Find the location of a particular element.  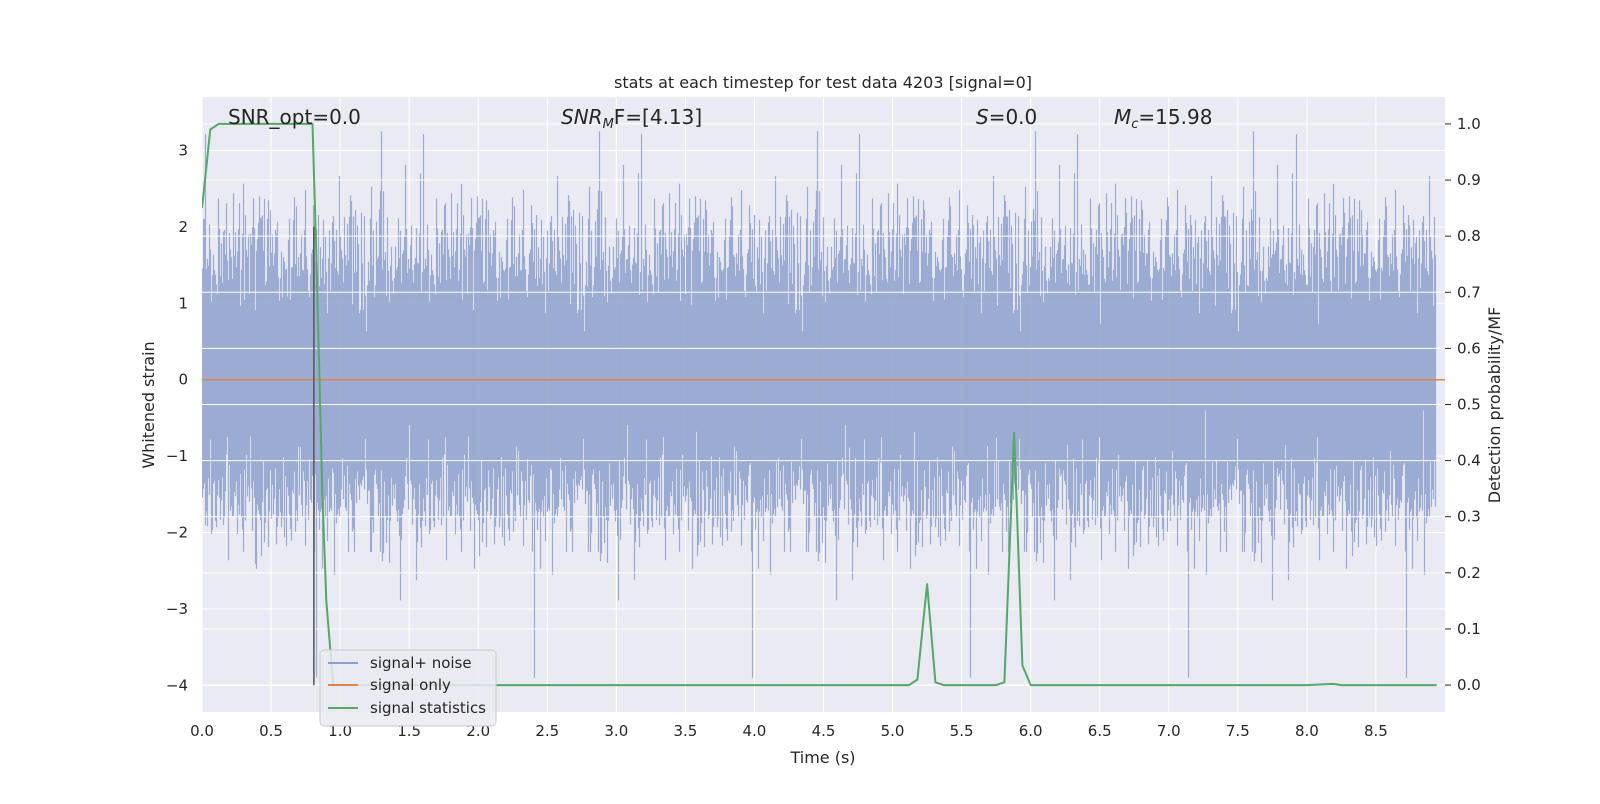

annotation-s-rest: =0.0 is located at coordinates (1013, 117).